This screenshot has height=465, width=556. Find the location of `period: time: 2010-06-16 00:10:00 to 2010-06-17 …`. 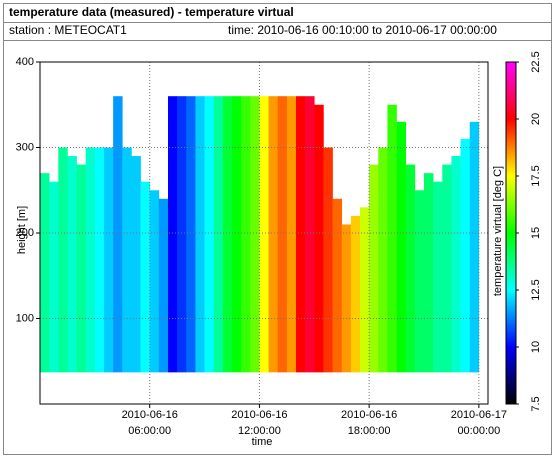

period: time: 2010-06-16 00:10:00 to 2010-06-17 … is located at coordinates (362, 30).